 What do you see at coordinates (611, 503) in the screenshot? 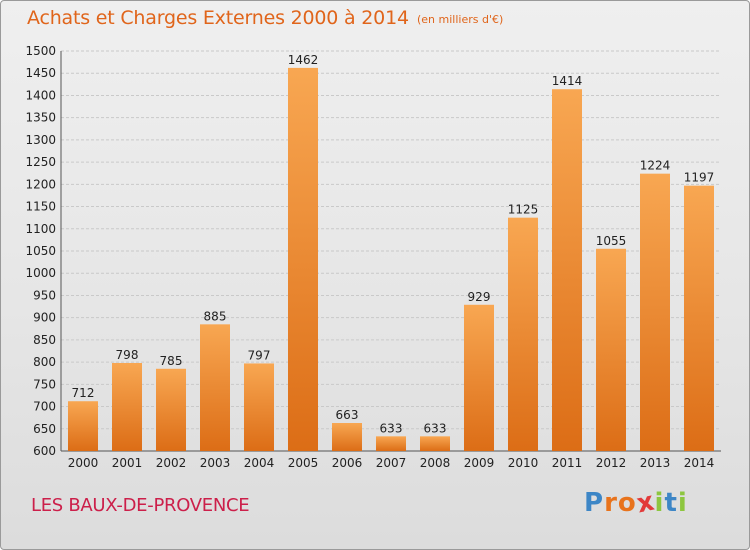
I see `logo-letter: r` at bounding box center [611, 503].